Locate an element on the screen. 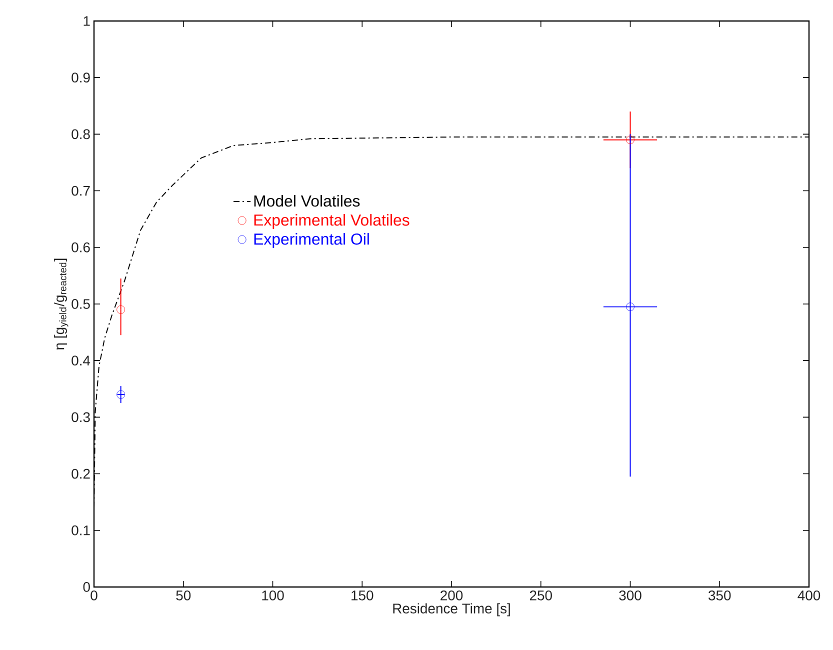 Image resolution: width=833 pixels, height=650 pixels. x-tick-label: 0 is located at coordinates (94, 595).